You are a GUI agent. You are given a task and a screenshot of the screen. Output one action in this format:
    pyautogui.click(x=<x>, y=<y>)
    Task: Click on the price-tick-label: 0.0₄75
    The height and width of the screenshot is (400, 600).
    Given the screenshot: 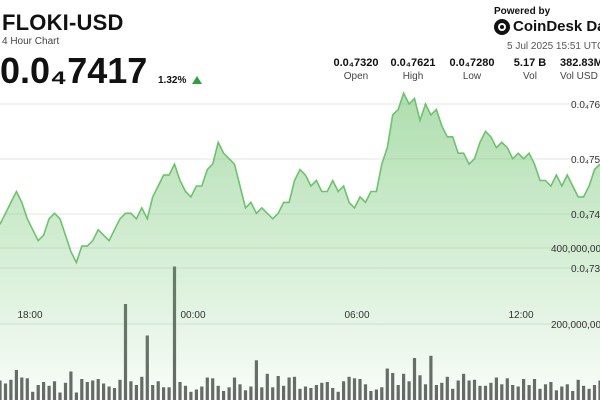 What is the action you would take?
    pyautogui.click(x=585, y=160)
    